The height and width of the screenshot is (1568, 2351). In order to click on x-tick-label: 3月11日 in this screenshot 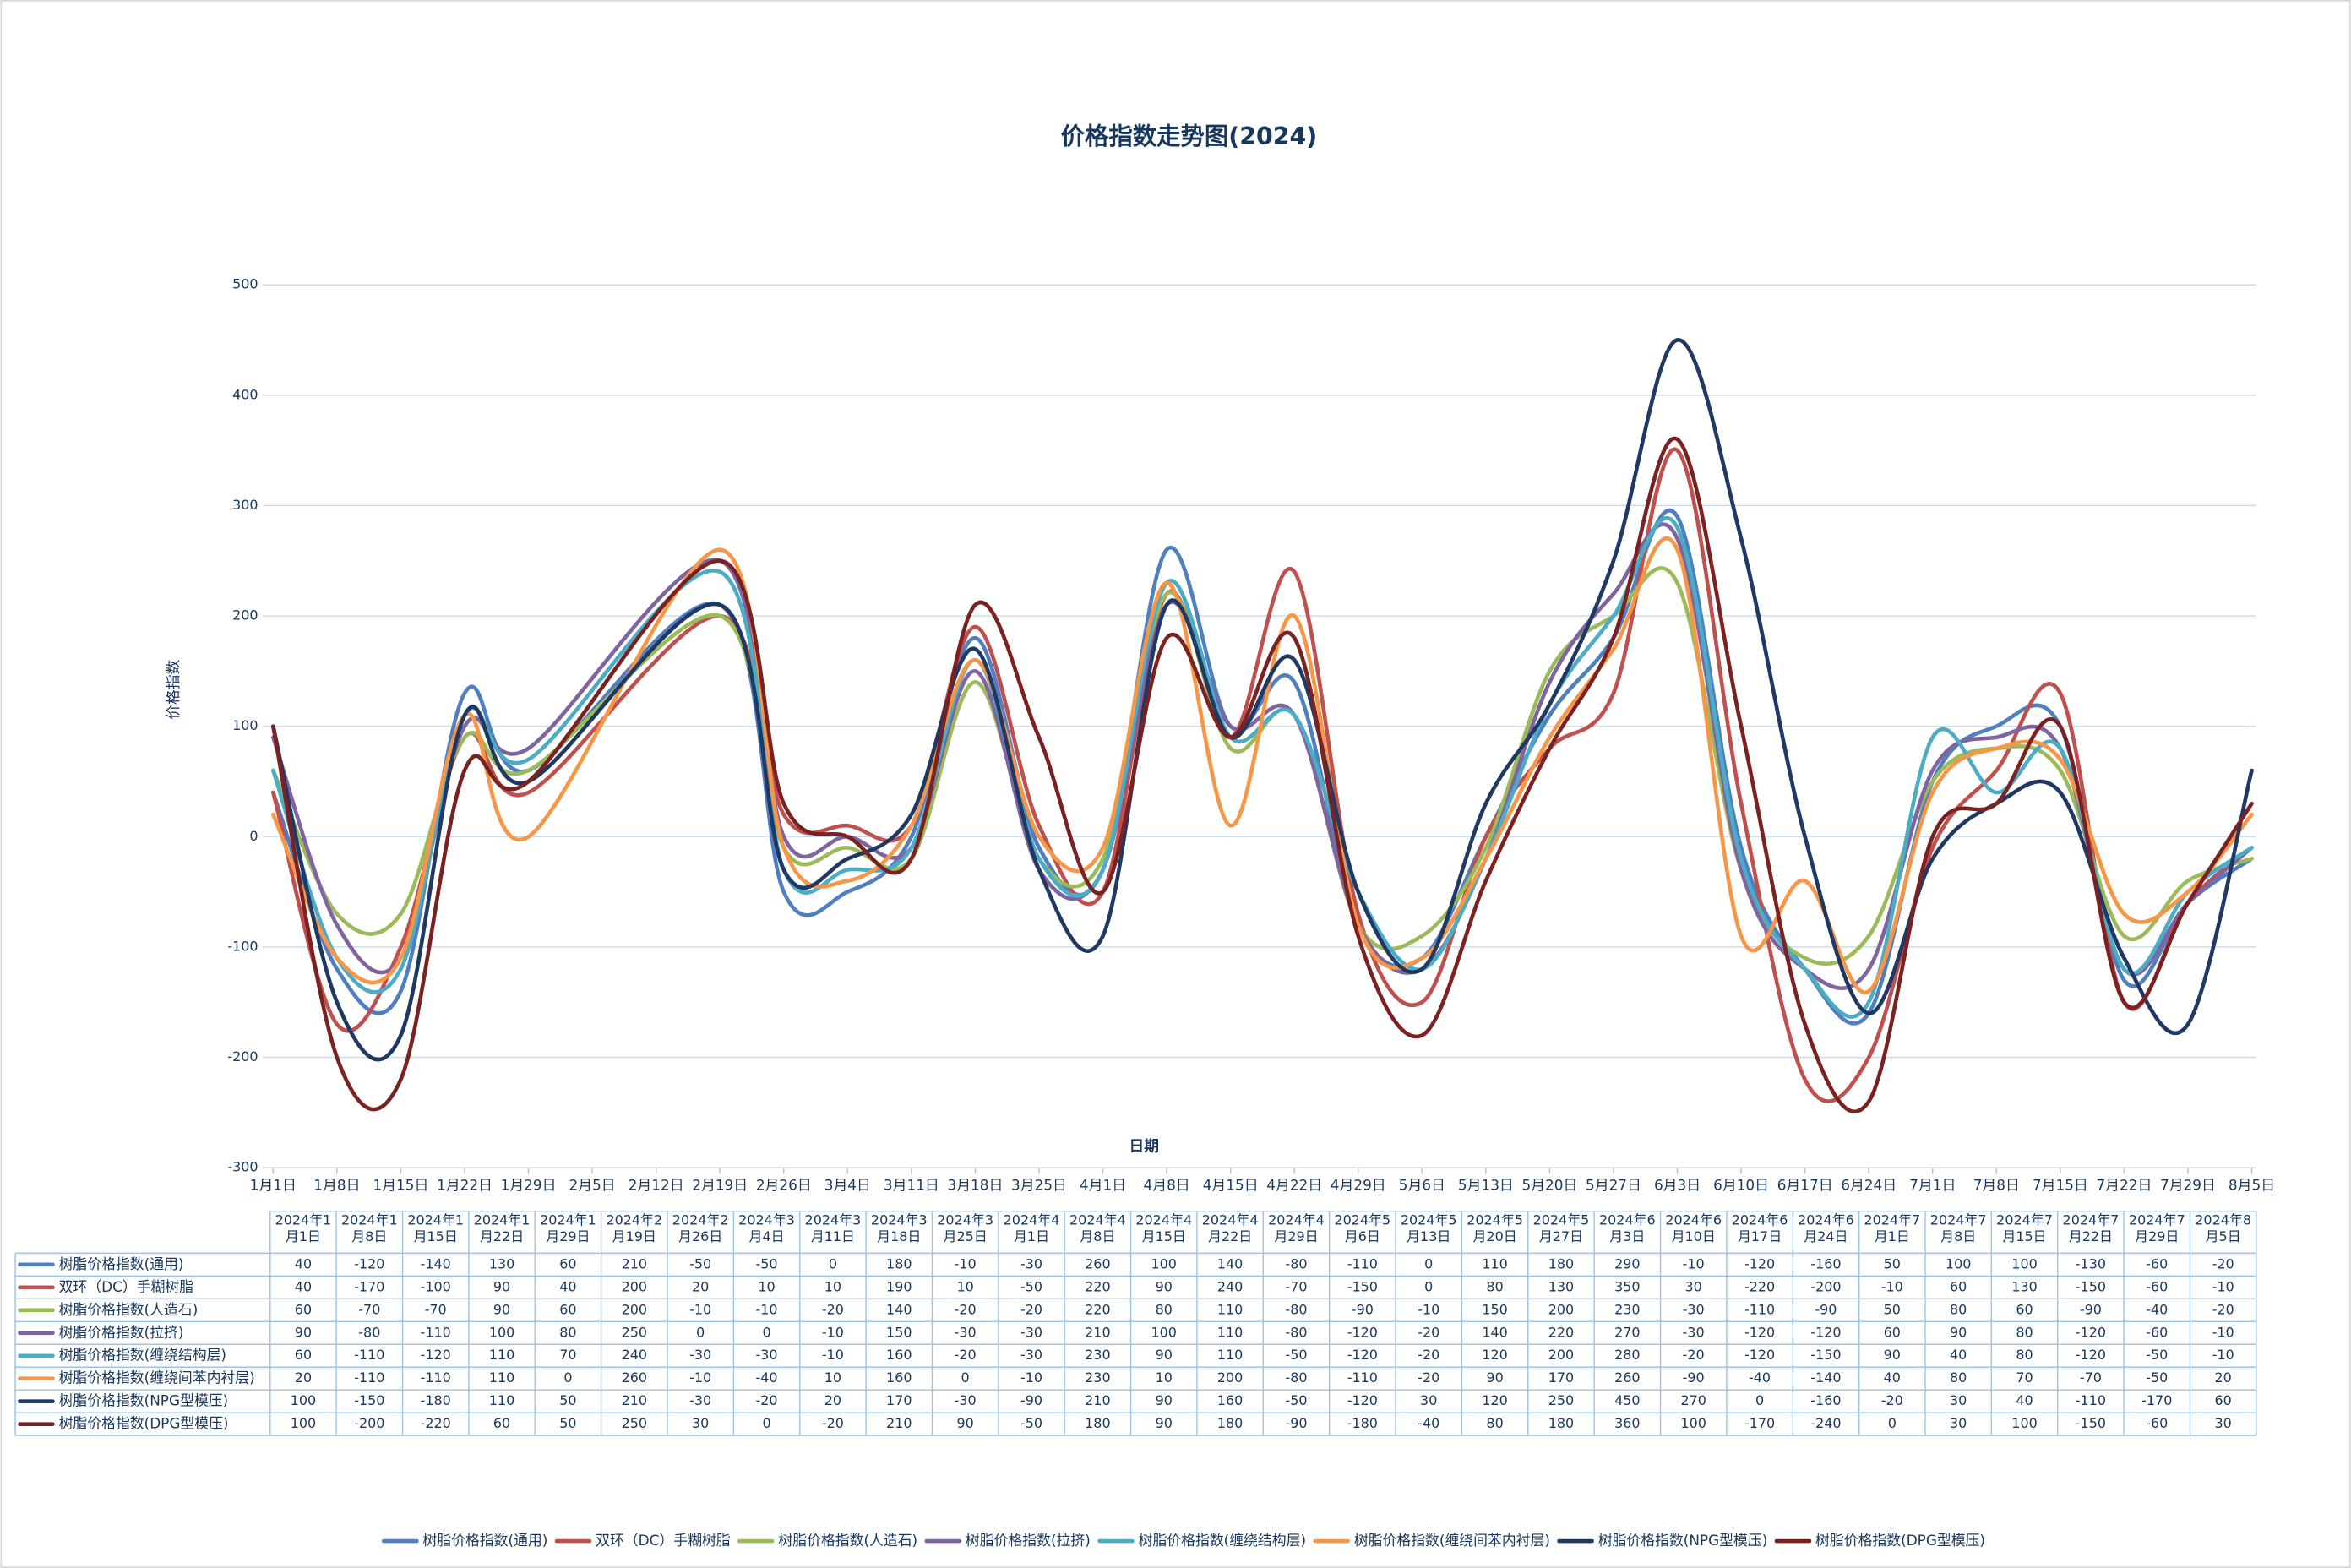, I will do `click(911, 1185)`.